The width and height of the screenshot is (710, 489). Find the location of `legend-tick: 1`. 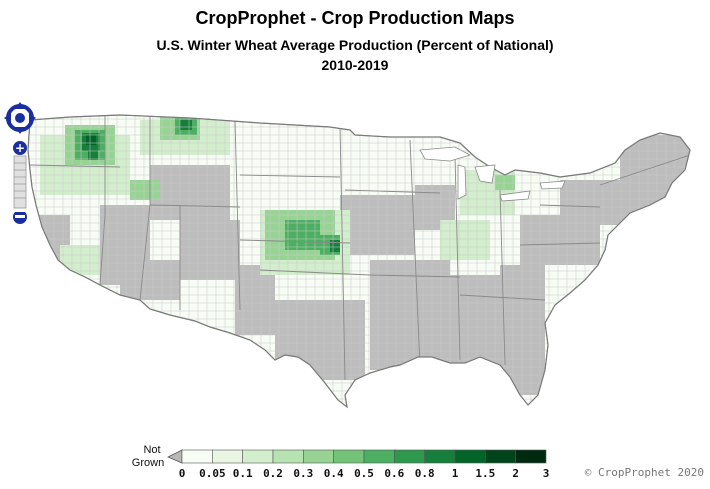

legend-tick: 1 is located at coordinates (455, 473).